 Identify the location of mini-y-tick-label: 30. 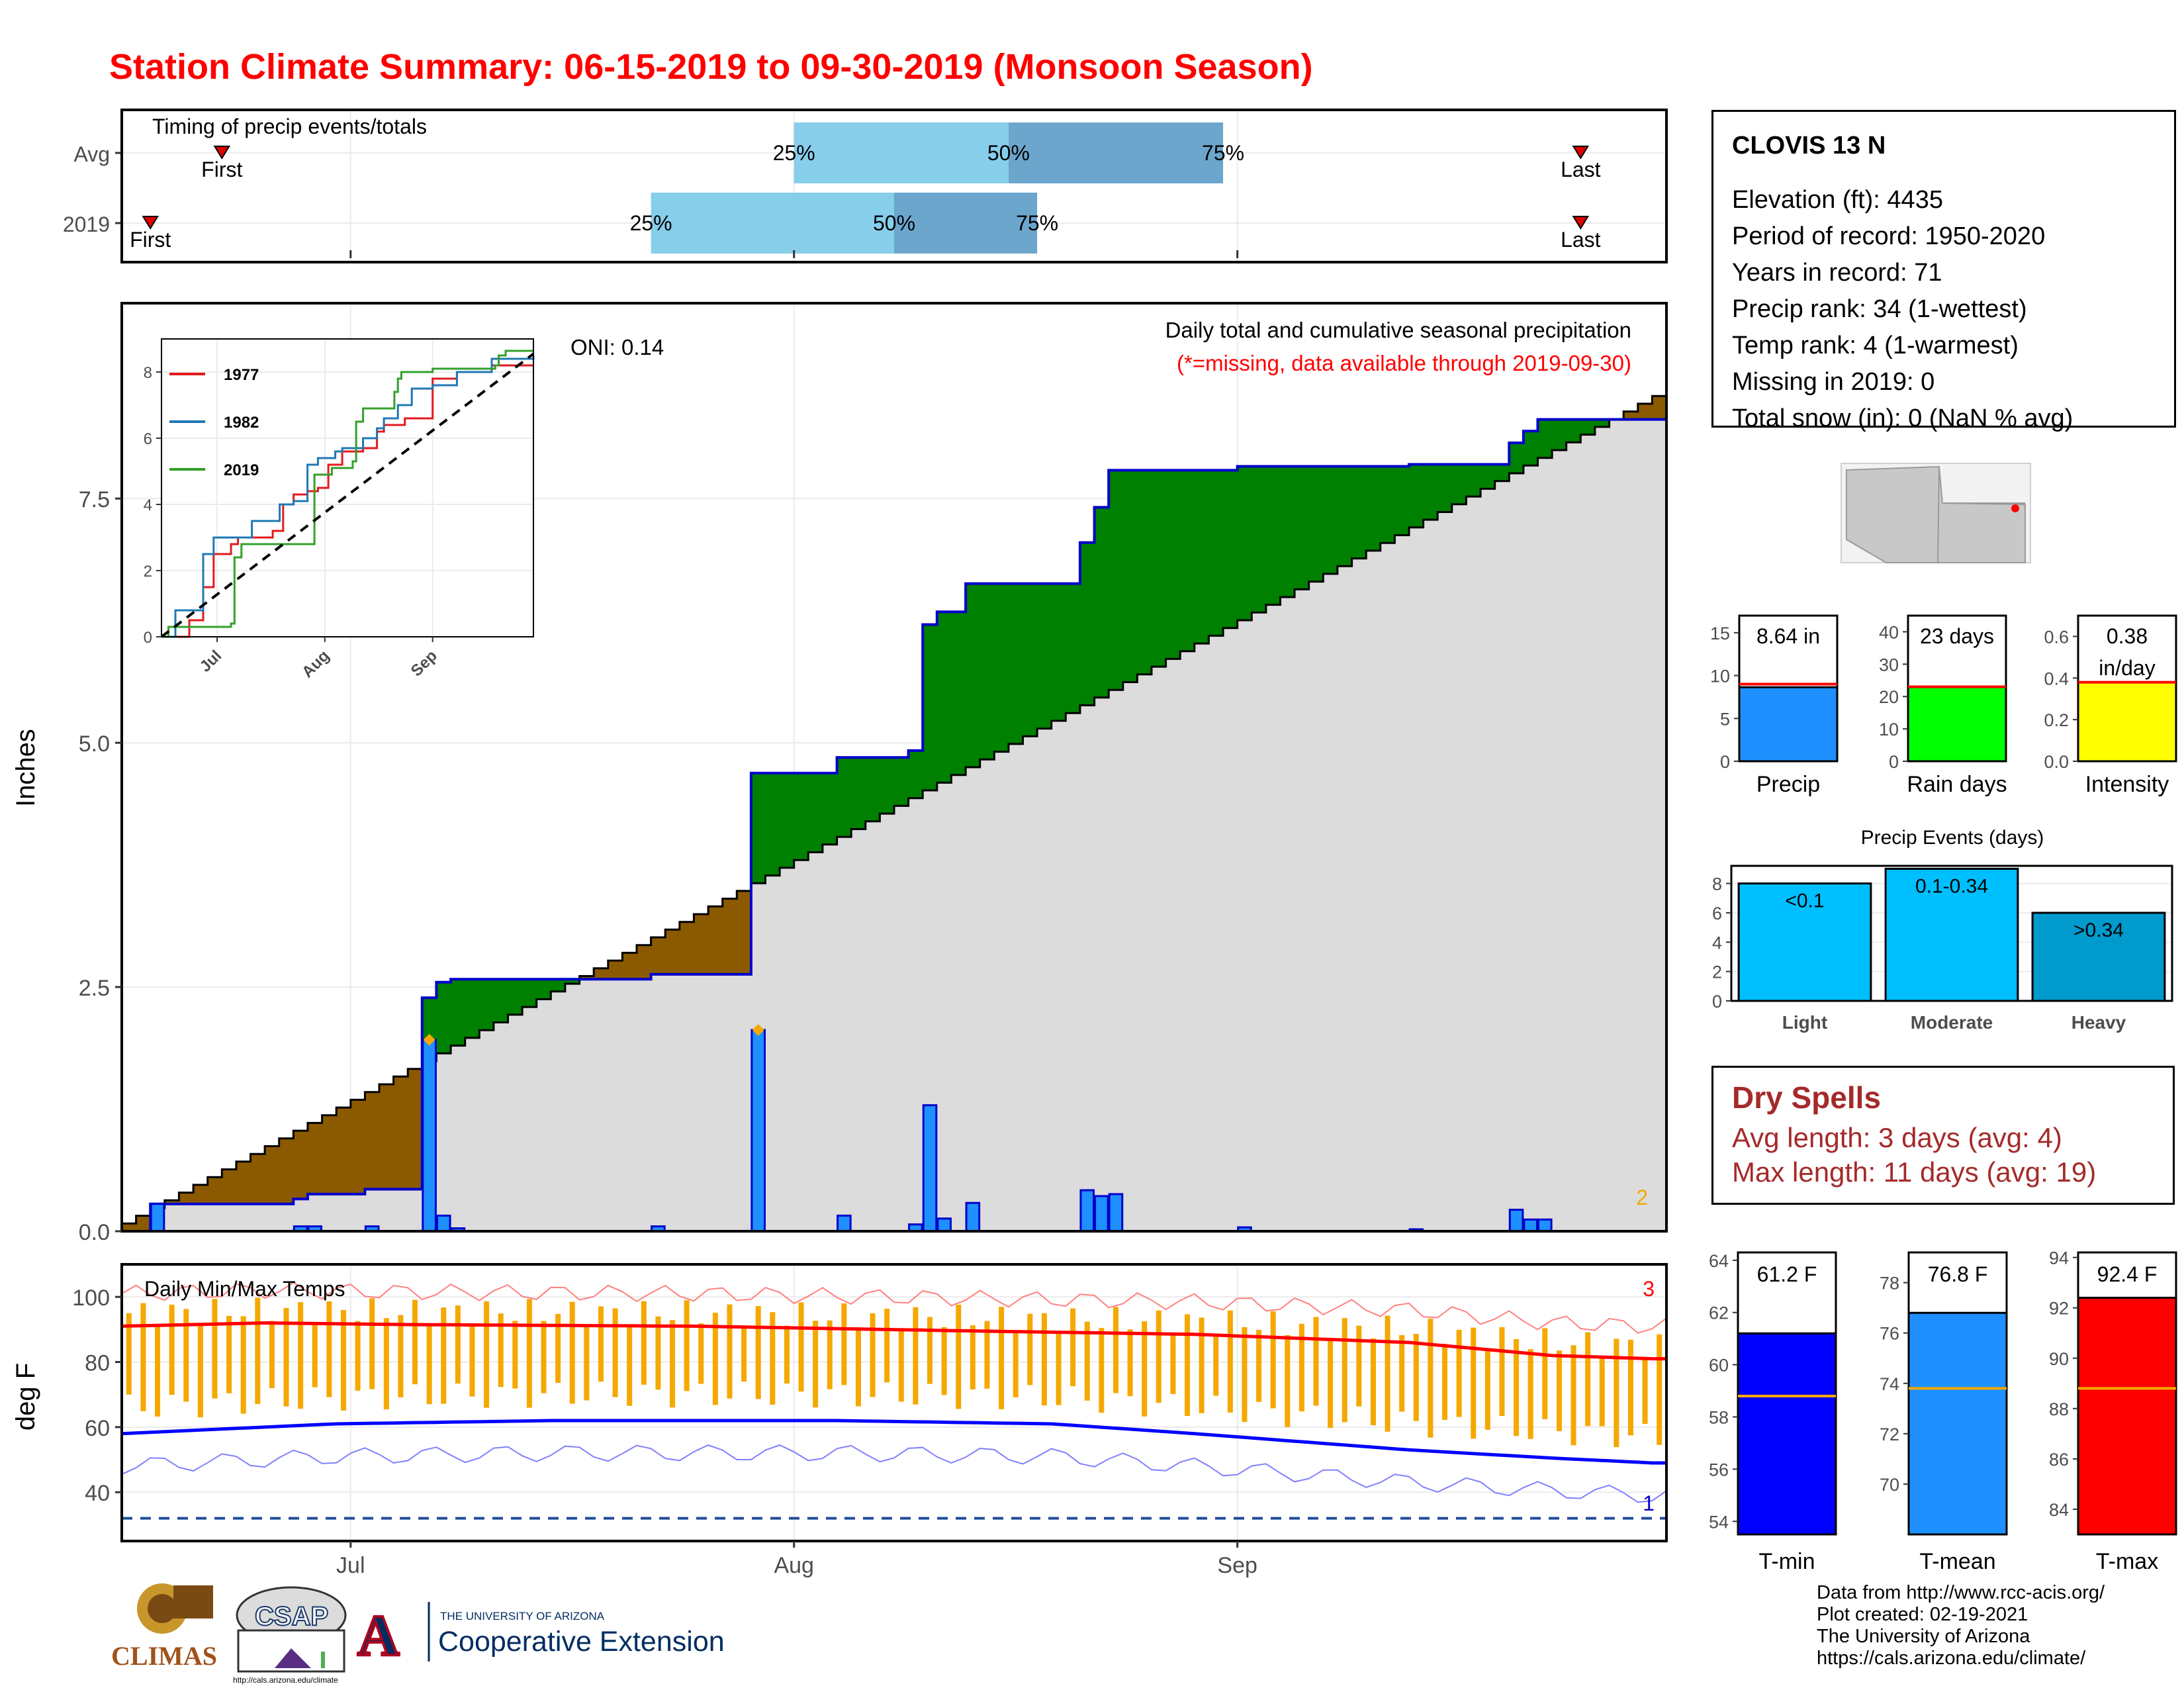
(1889, 665).